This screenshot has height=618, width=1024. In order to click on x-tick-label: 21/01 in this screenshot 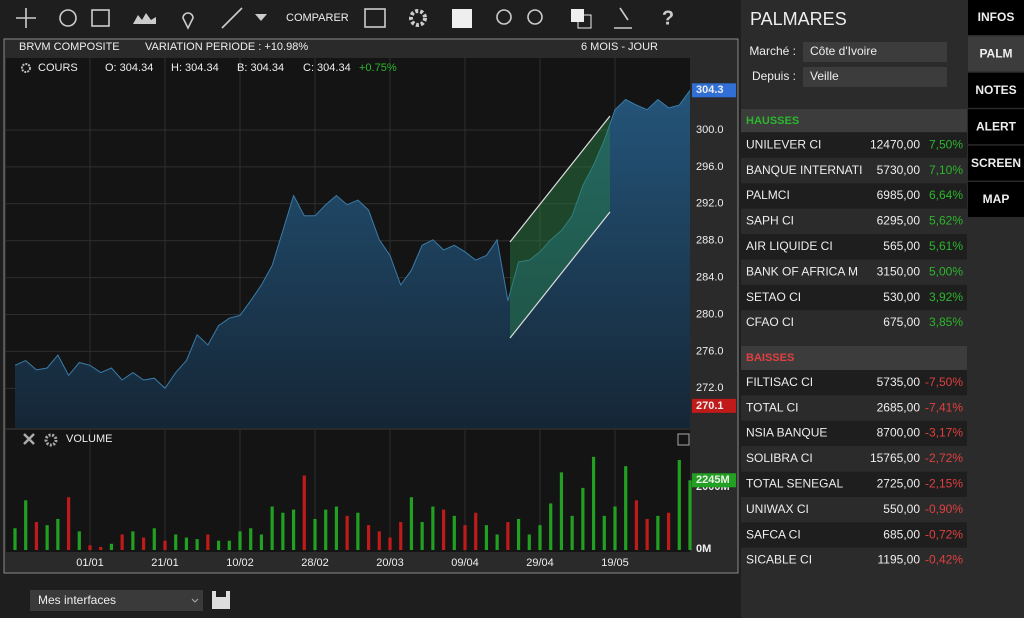, I will do `click(165, 563)`.